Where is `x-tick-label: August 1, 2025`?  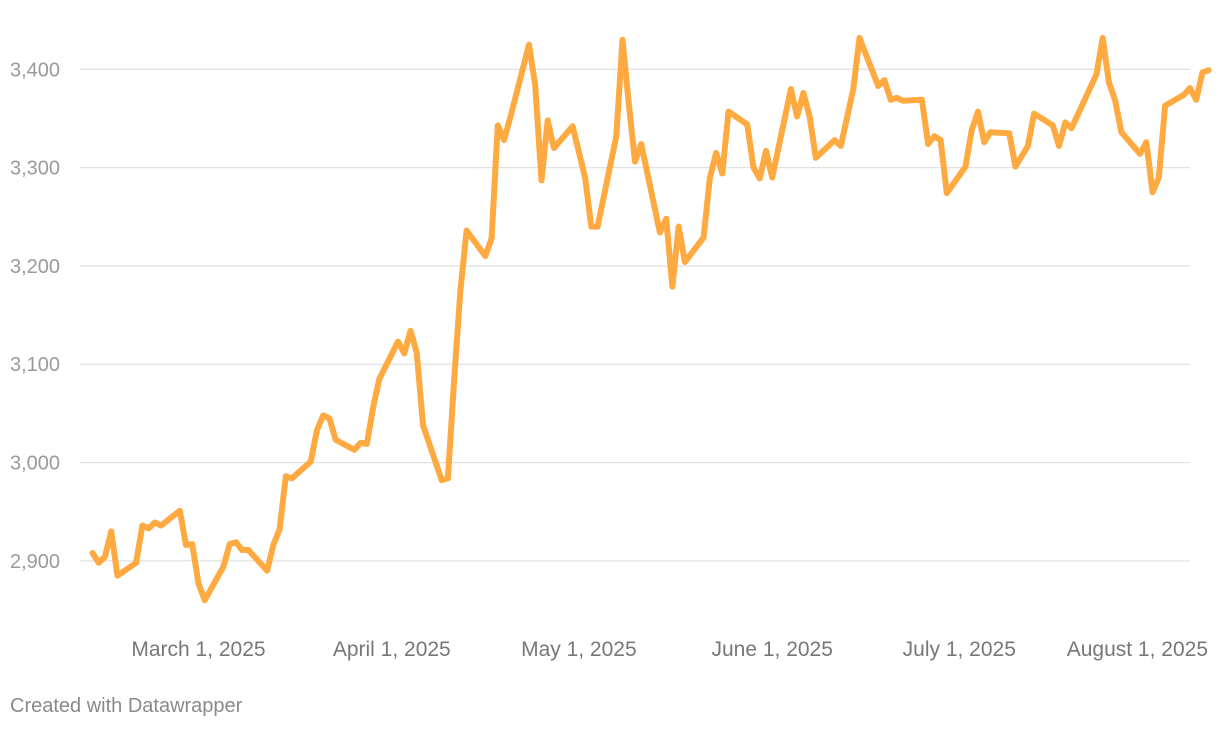
x-tick-label: August 1, 2025 is located at coordinates (1137, 649).